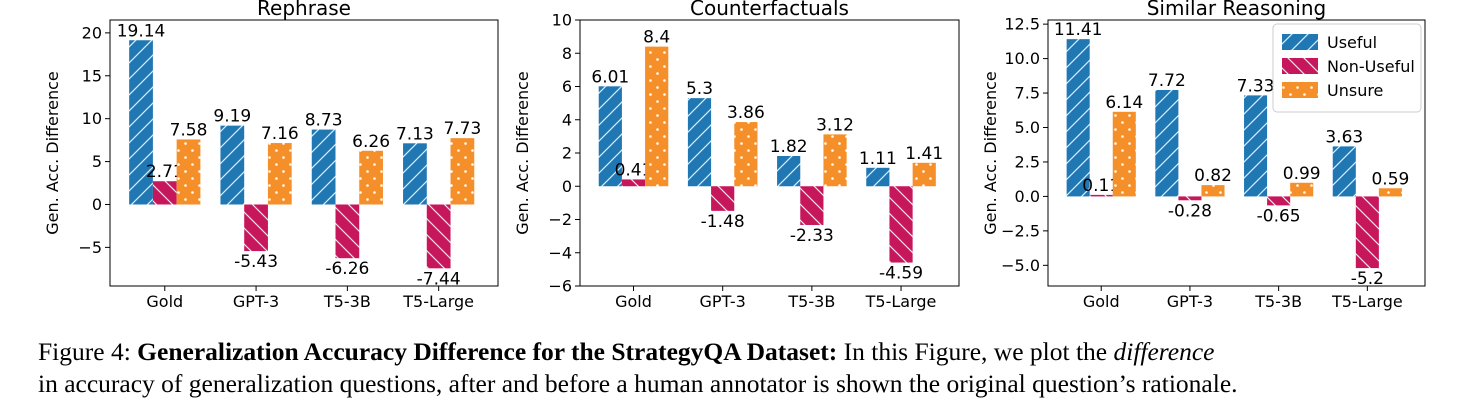 This screenshot has width=1472, height=414. Describe the element at coordinates (901, 274) in the screenshot. I see `data-label: -4.59` at that location.